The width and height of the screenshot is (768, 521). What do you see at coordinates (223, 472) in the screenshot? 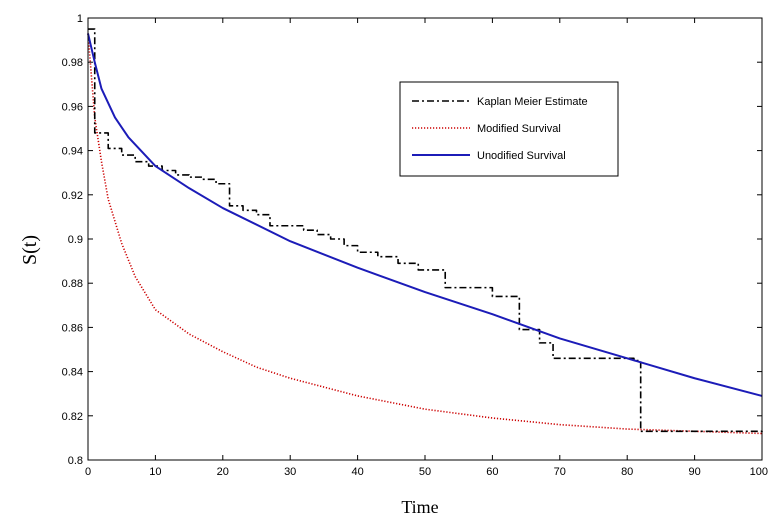
I see `x-tick-label: 20` at bounding box center [223, 472].